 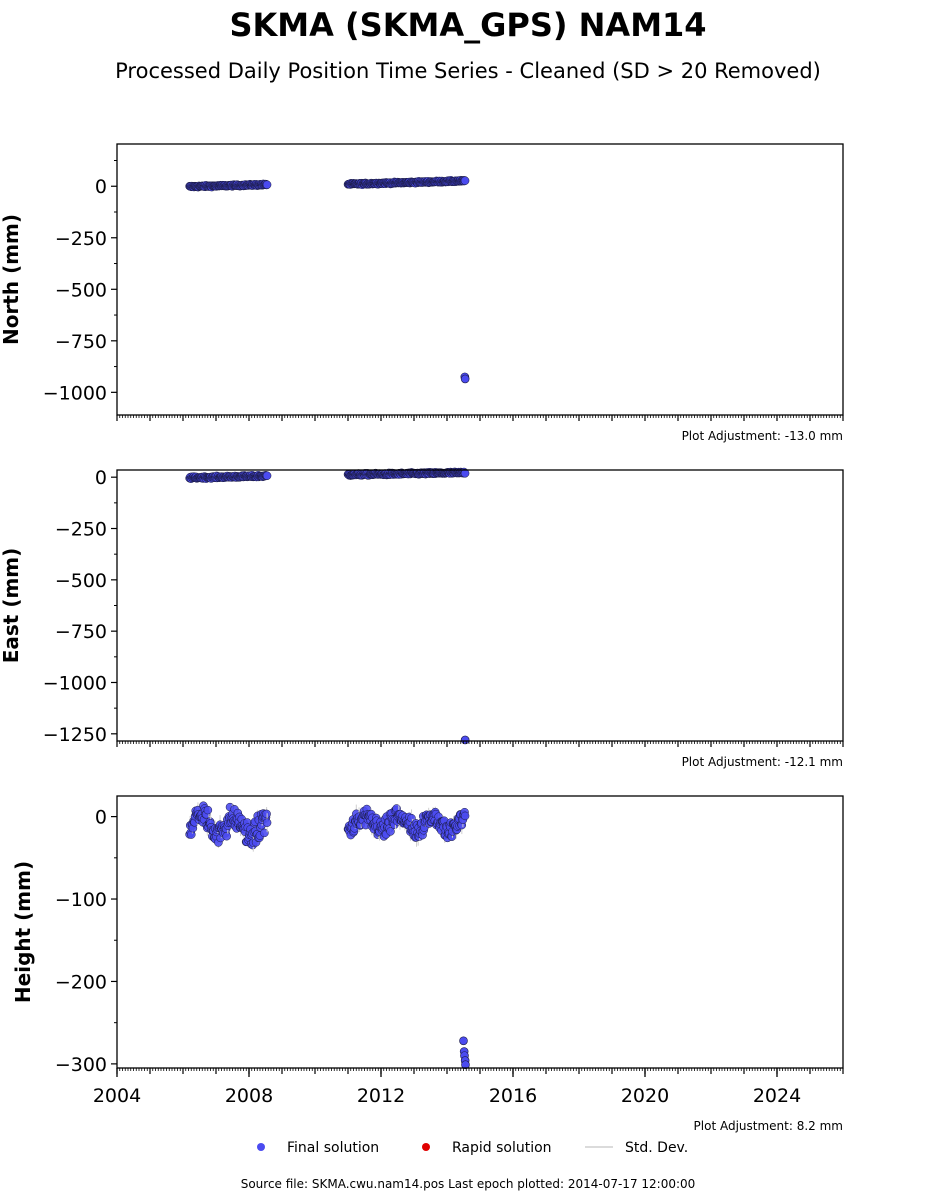 What do you see at coordinates (762, 436) in the screenshot?
I see `plot-adjustment-0: Plot Adjustment: -13.0 mm` at bounding box center [762, 436].